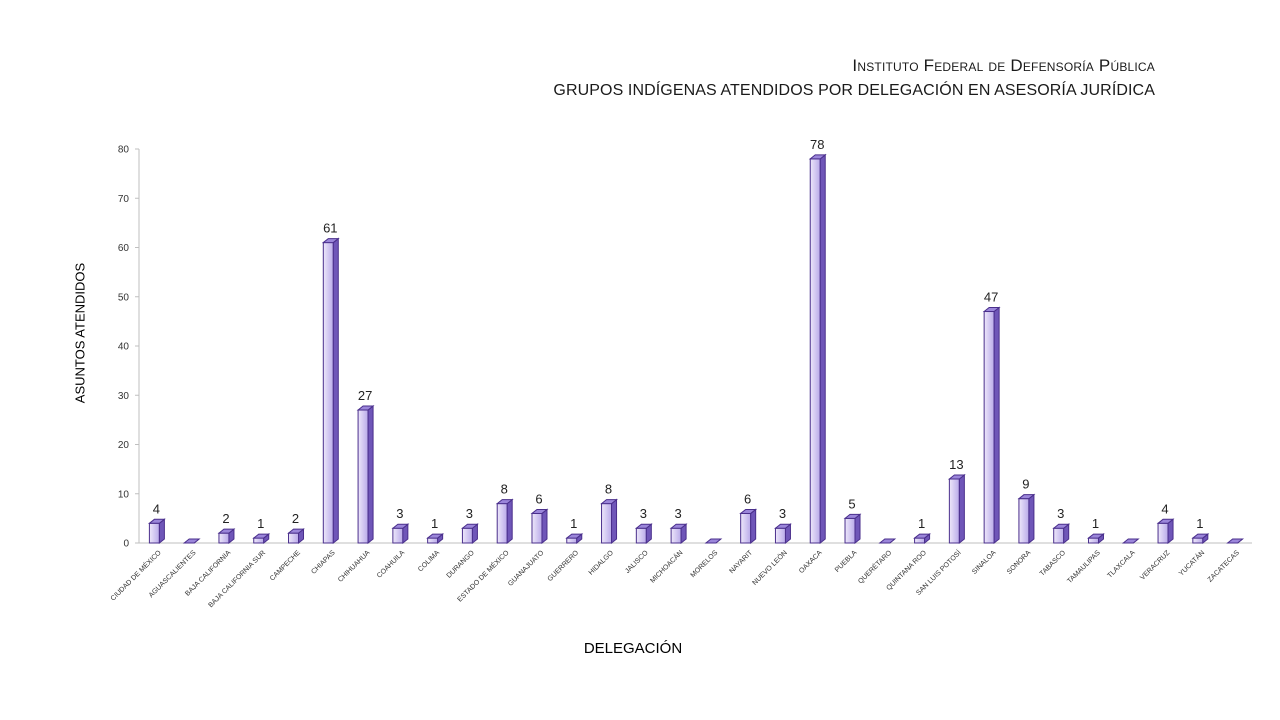 This screenshot has height=720, width=1280. Describe the element at coordinates (124, 445) in the screenshot. I see `y-tick-label: 20` at that location.